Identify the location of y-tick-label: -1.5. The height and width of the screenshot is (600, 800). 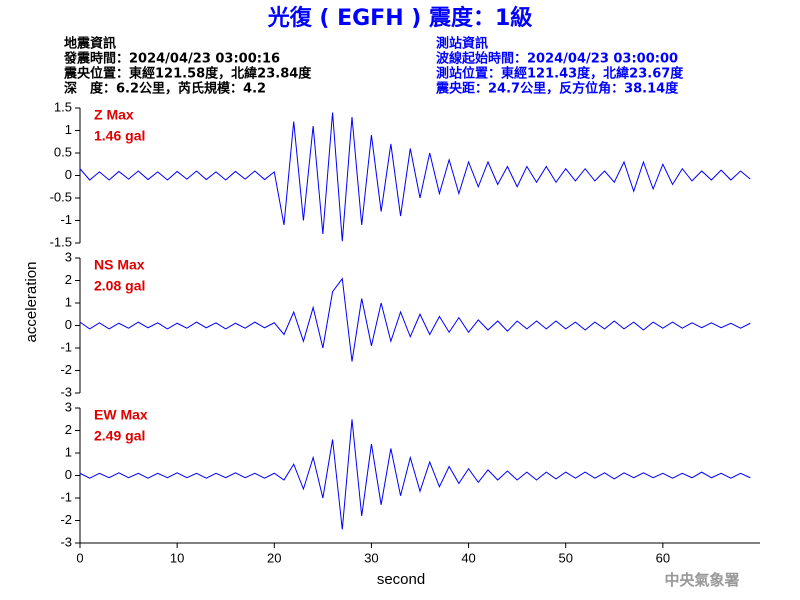
(61, 241).